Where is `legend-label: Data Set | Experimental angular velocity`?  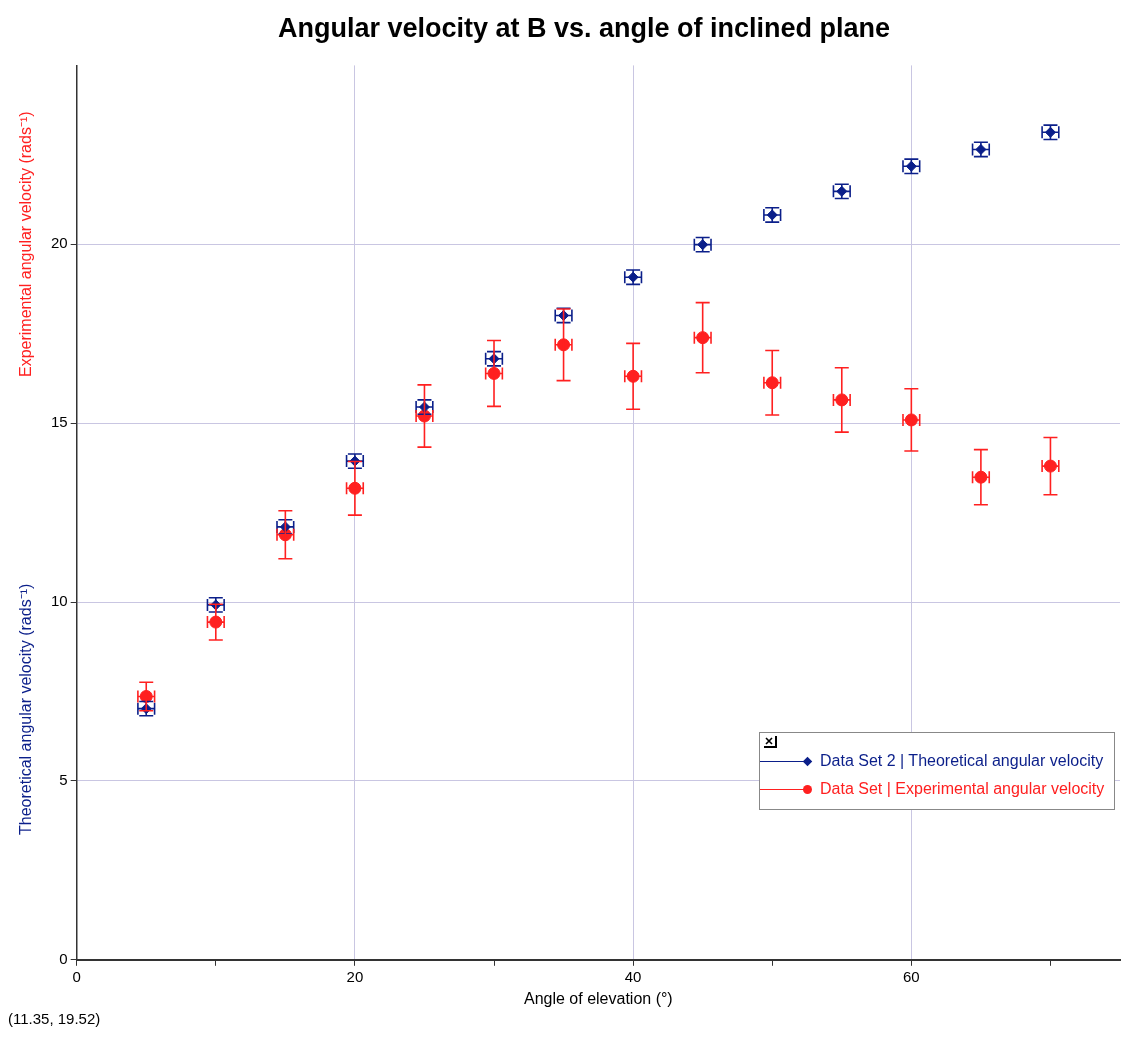 legend-label: Data Set | Experimental angular velocity is located at coordinates (962, 788).